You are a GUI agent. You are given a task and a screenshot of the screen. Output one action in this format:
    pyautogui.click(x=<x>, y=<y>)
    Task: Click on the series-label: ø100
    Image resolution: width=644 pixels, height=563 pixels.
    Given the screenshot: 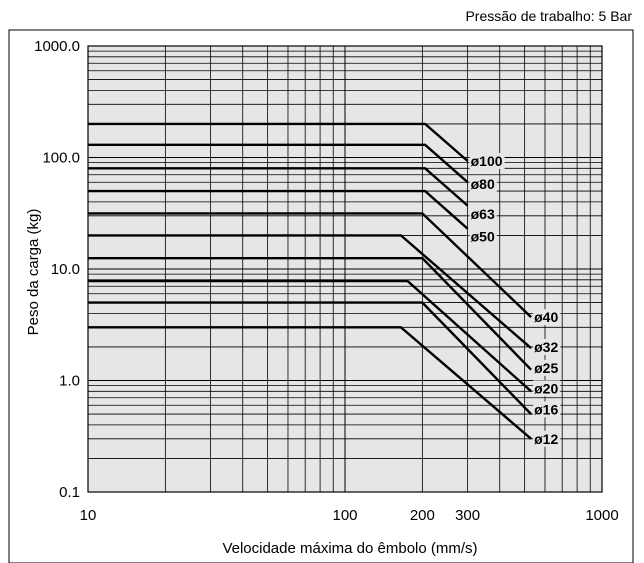 What is the action you would take?
    pyautogui.click(x=487, y=161)
    